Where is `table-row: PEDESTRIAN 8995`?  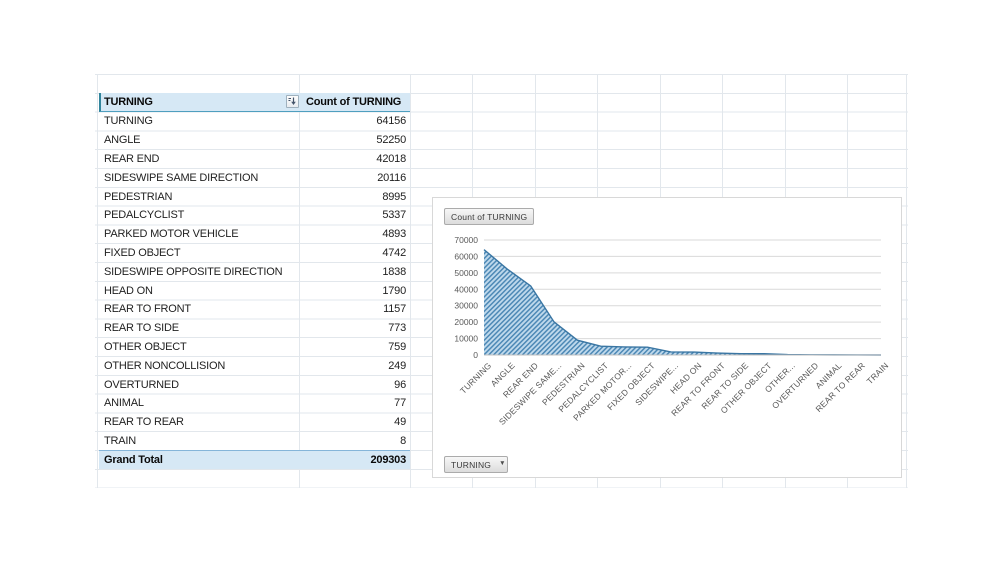 table-row: PEDESTRIAN 8995 is located at coordinates (254, 196).